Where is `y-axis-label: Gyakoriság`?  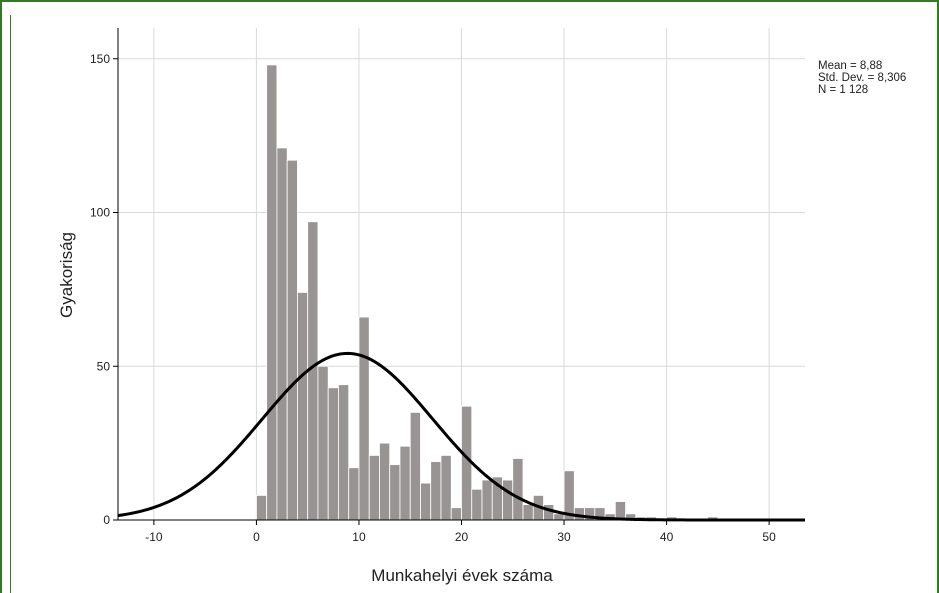
y-axis-label: Gyakoriság is located at coordinates (66, 275).